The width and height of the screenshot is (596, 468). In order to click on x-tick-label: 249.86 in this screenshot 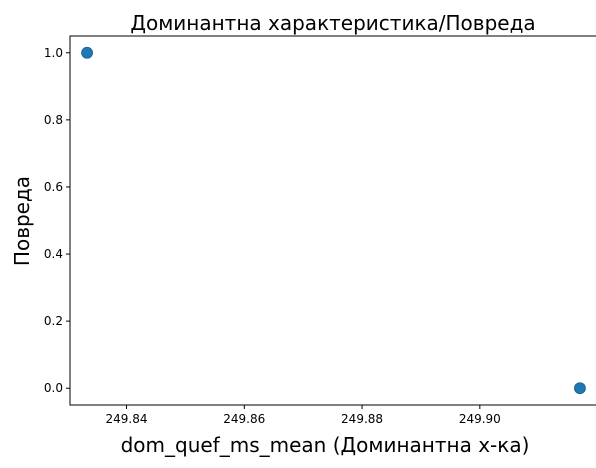, I will do `click(244, 419)`.